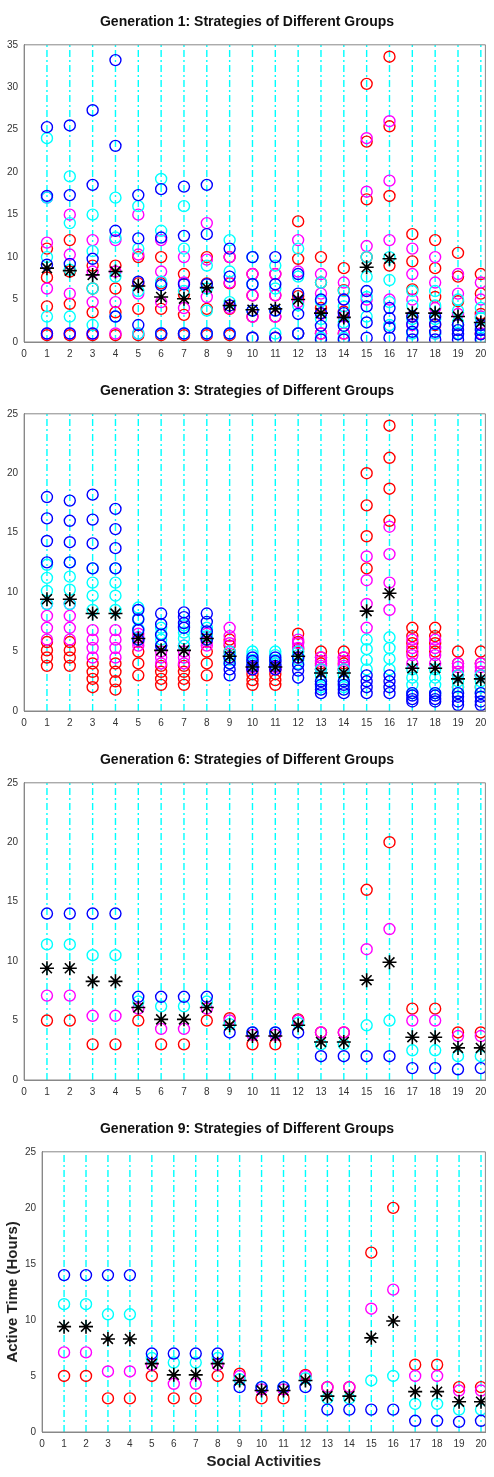 This screenshot has width=494, height=1477. Describe the element at coordinates (247, 759) in the screenshot. I see `chart-title: Generation 6: Strategies of Different Groups` at that location.